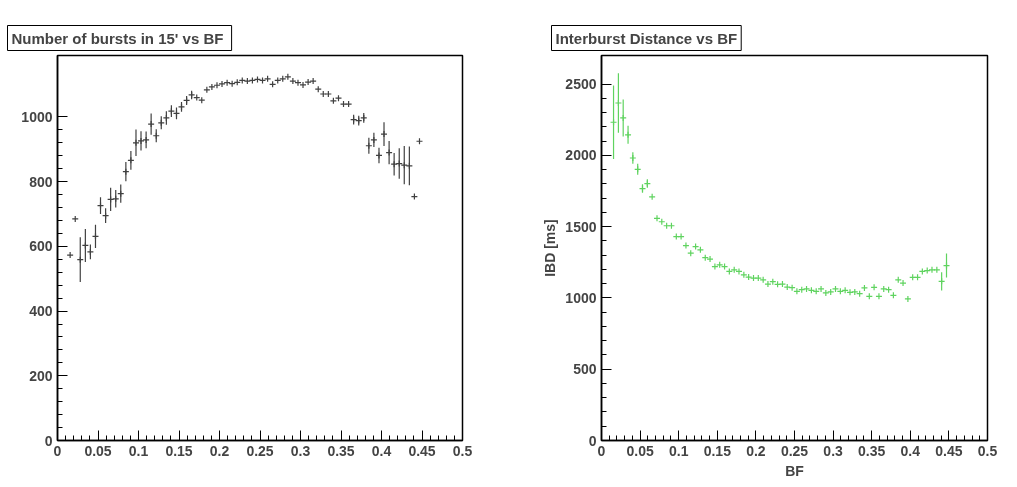 This screenshot has width=1017, height=487. Describe the element at coordinates (581, 84) in the screenshot. I see `y-tick-label: 2500` at that location.